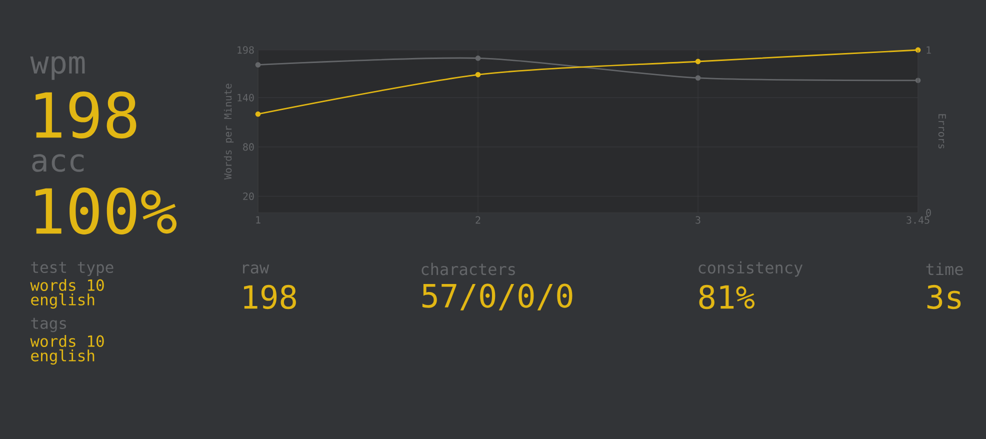 The height and width of the screenshot is (439, 986). I want to click on text: 100%, so click(106, 211).